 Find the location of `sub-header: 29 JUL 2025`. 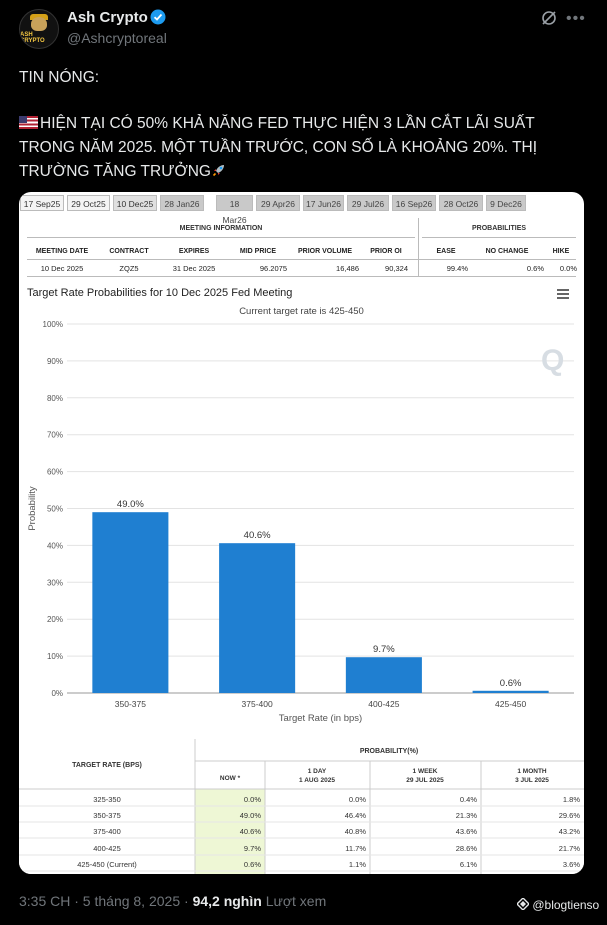

sub-header: 29 JUL 2025 is located at coordinates (425, 780).